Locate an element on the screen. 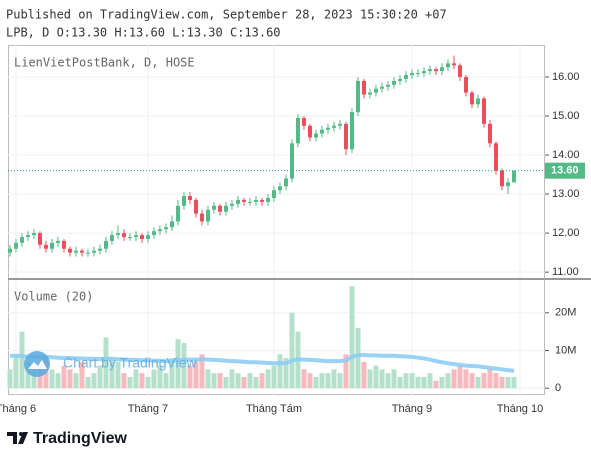 Image resolution: width=591 pixels, height=457 pixels. volume-tick-label: 0 is located at coordinates (558, 388).